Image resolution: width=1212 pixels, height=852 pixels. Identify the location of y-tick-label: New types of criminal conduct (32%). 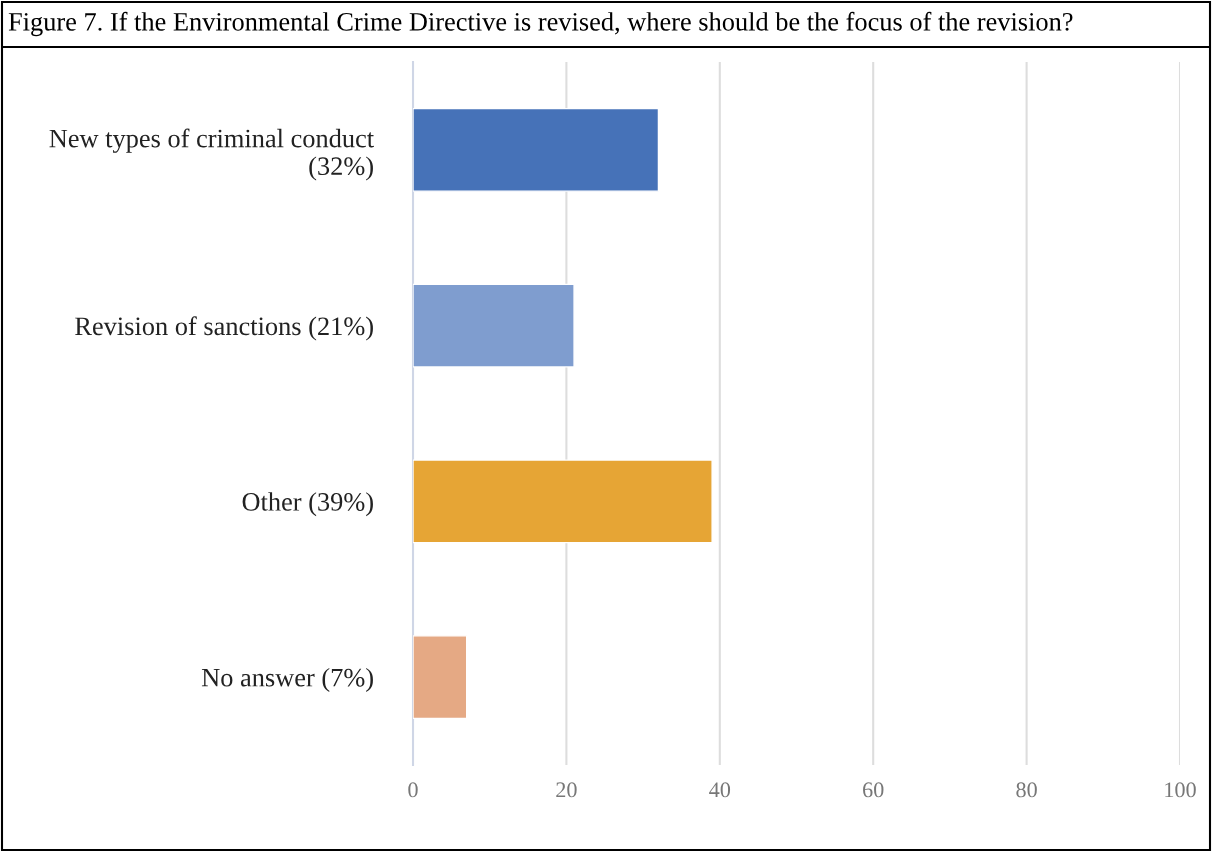
(211, 154).